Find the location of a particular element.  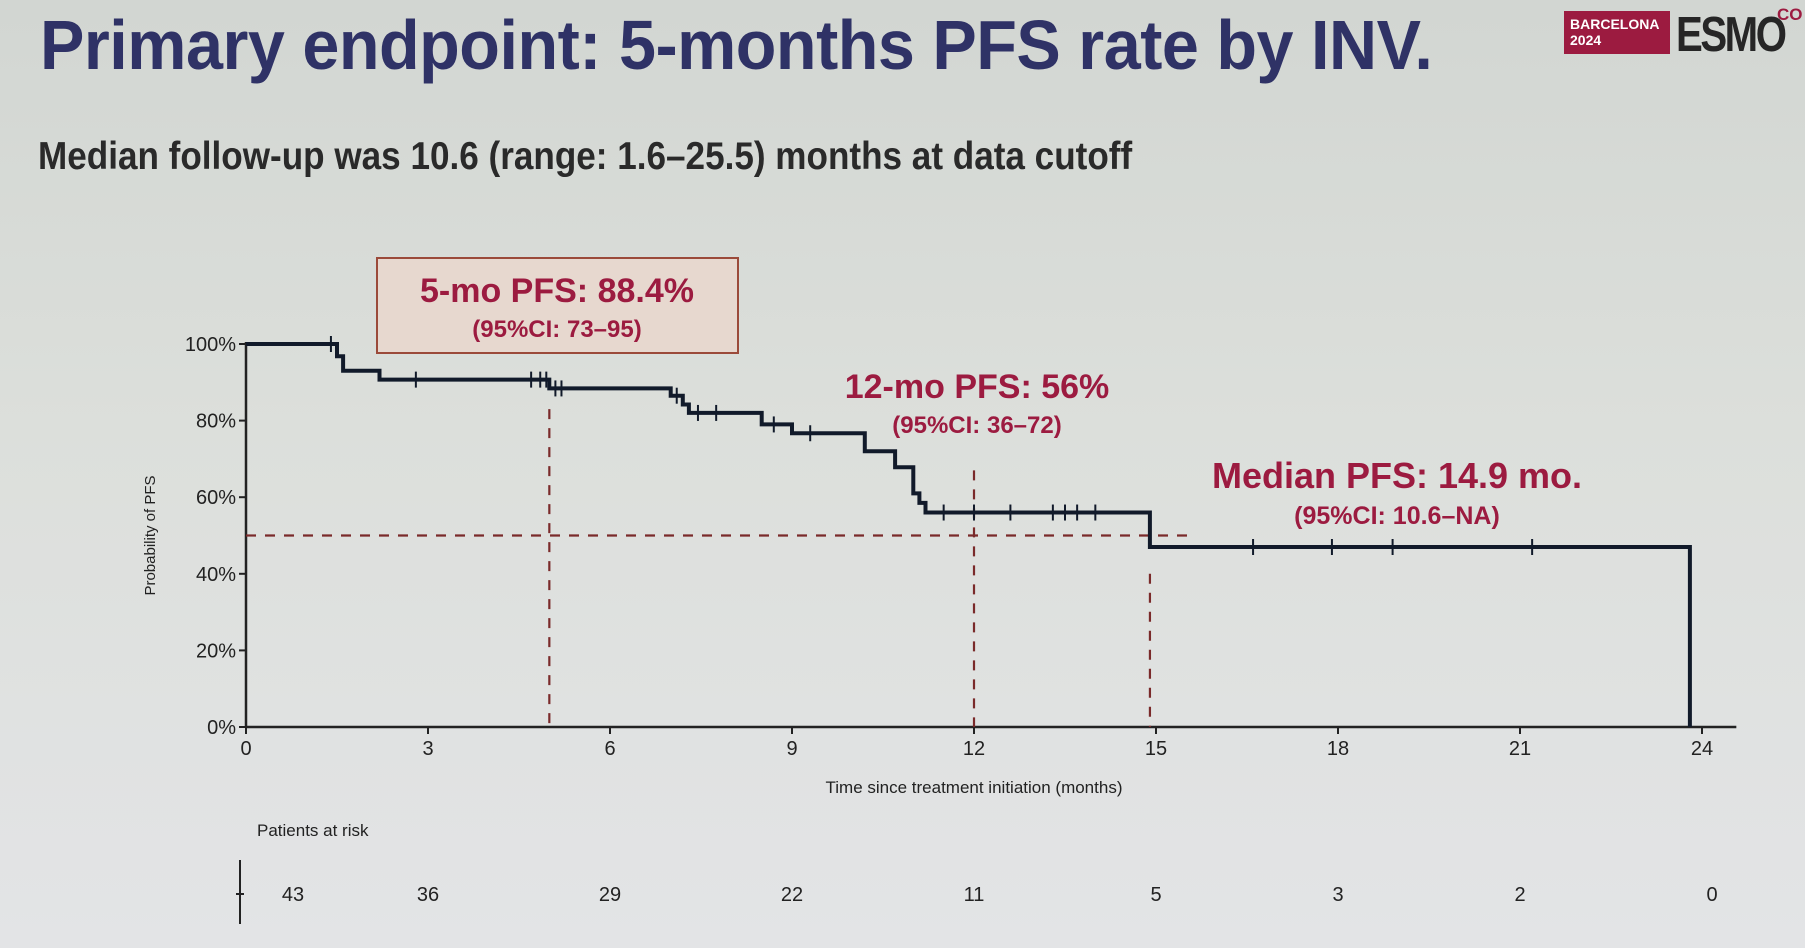

annotation-median-ci: (95%CI: 10.6–NA) is located at coordinates (1397, 516).